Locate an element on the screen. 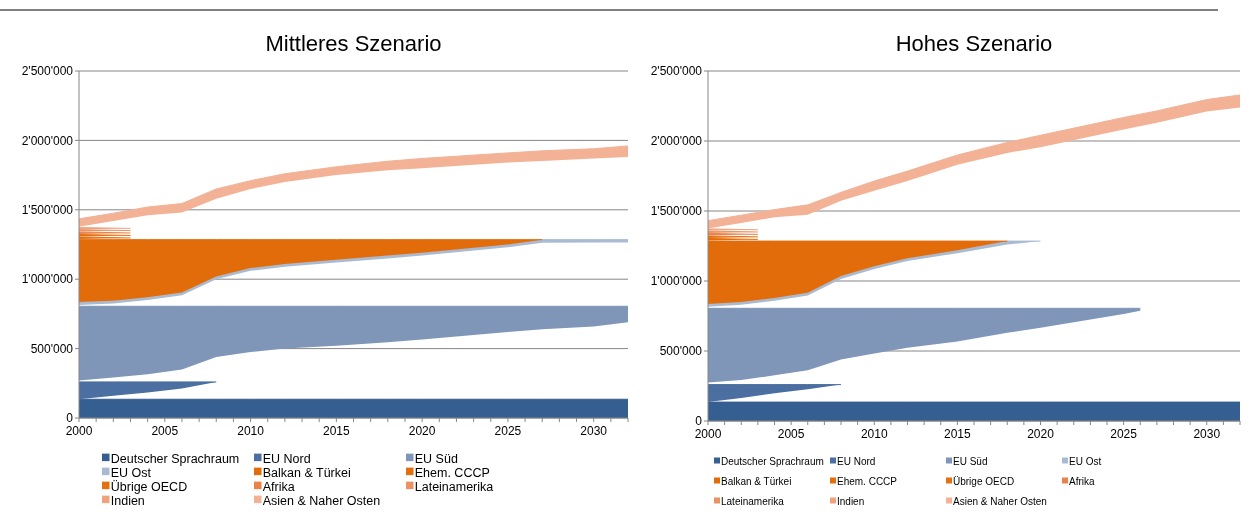 This screenshot has height=520, width=1249. chart-title: Hohes Szenario is located at coordinates (974, 43).